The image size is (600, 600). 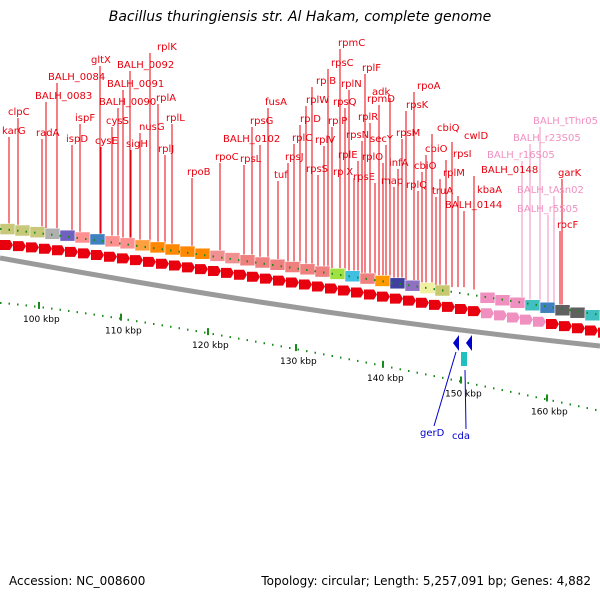 What do you see at coordinates (152, 127) in the screenshot?
I see `gene-label: nusG` at bounding box center [152, 127].